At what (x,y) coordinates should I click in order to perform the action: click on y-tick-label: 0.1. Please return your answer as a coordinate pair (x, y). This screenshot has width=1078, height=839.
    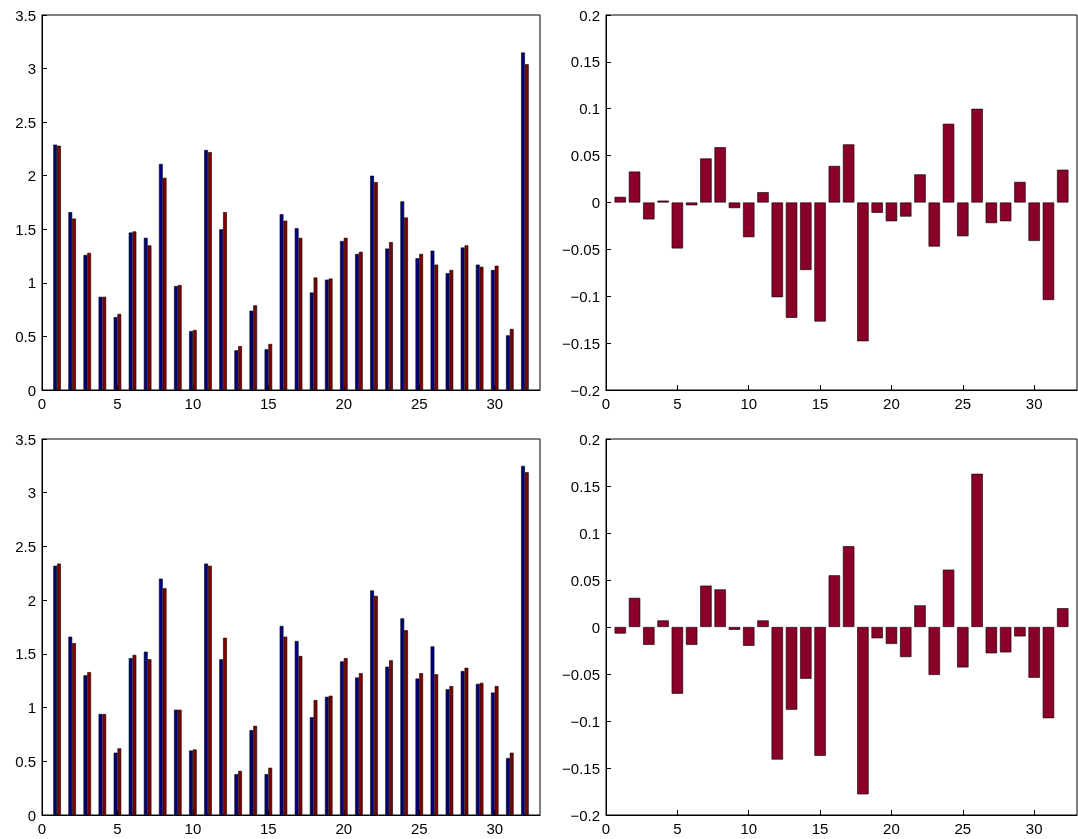
    Looking at the image, I should click on (589, 109).